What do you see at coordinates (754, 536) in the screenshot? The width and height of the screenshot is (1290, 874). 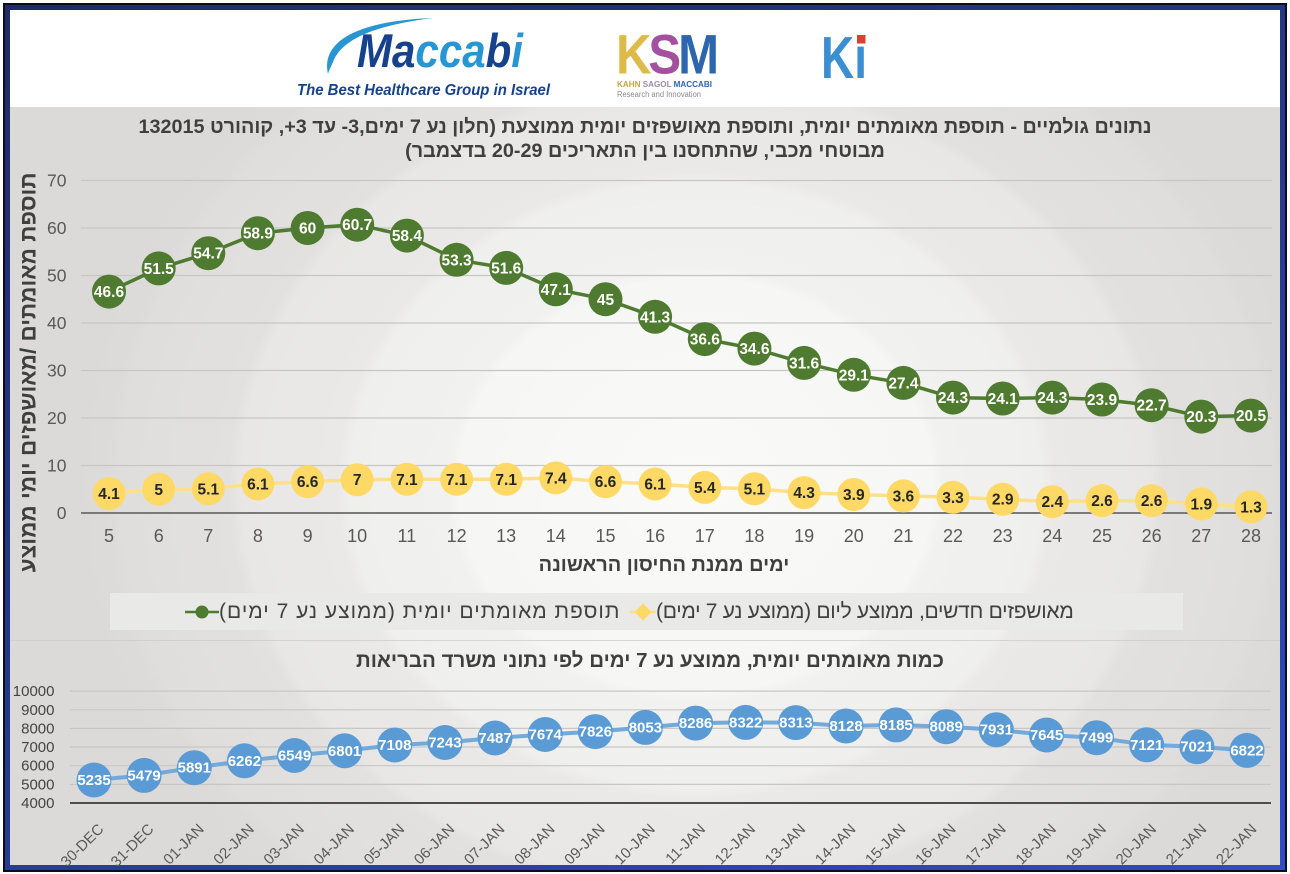 I see `svg-text: 18` at bounding box center [754, 536].